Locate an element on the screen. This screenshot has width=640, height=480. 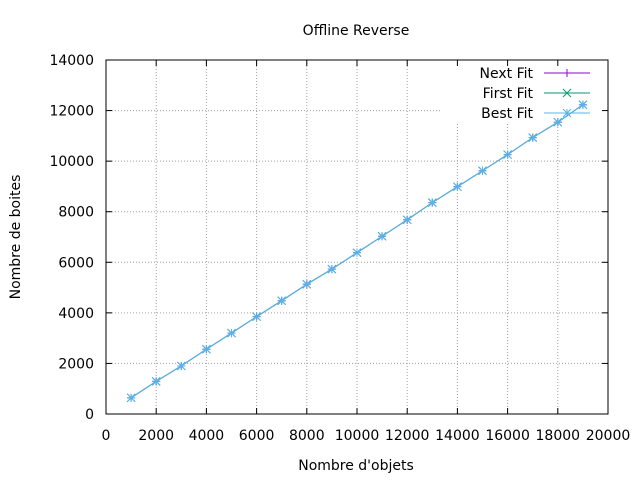
x-tick-label: 2000 is located at coordinates (156, 436).